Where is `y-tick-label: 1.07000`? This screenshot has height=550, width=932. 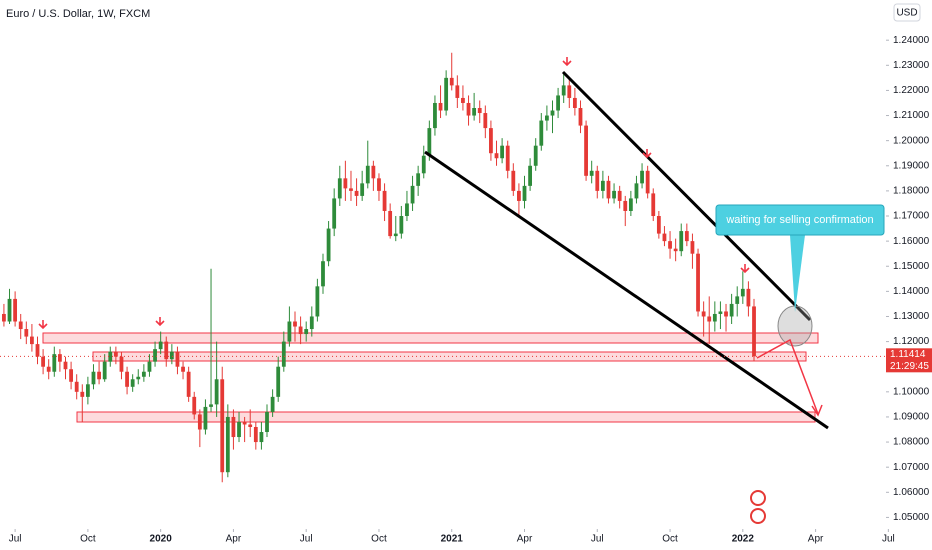
y-tick-label: 1.07000 is located at coordinates (911, 467).